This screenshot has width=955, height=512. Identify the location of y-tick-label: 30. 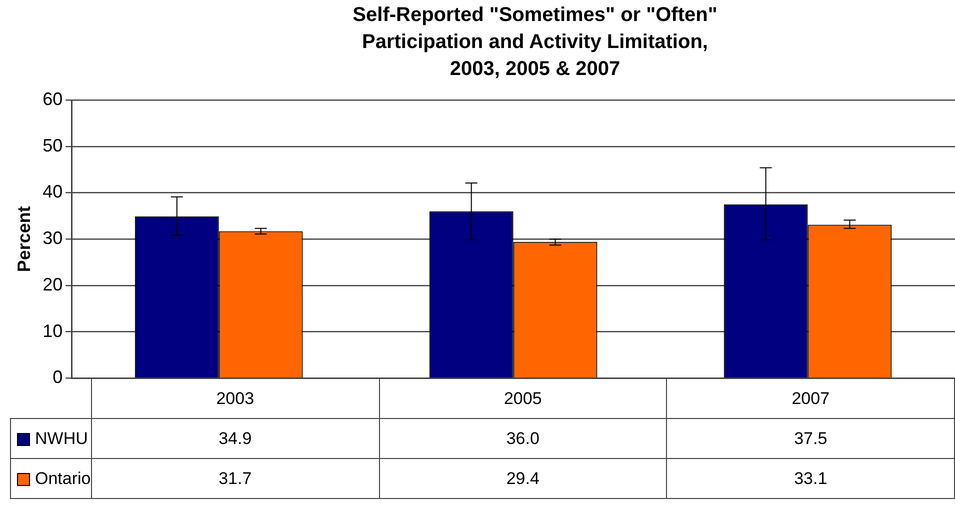
(52, 238).